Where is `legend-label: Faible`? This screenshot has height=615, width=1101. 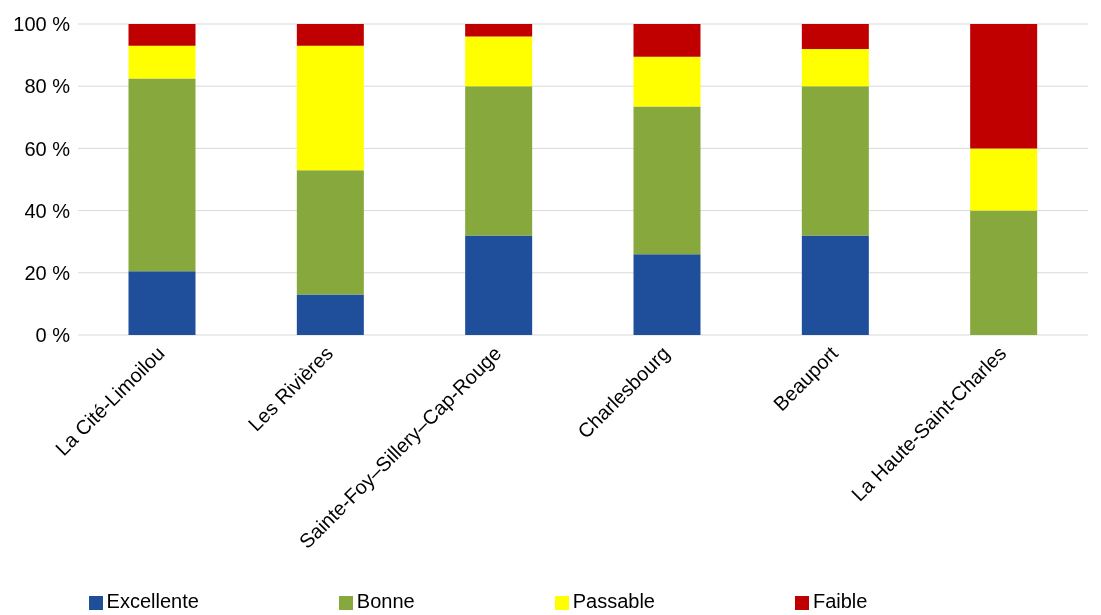
legend-label: Faible is located at coordinates (840, 601).